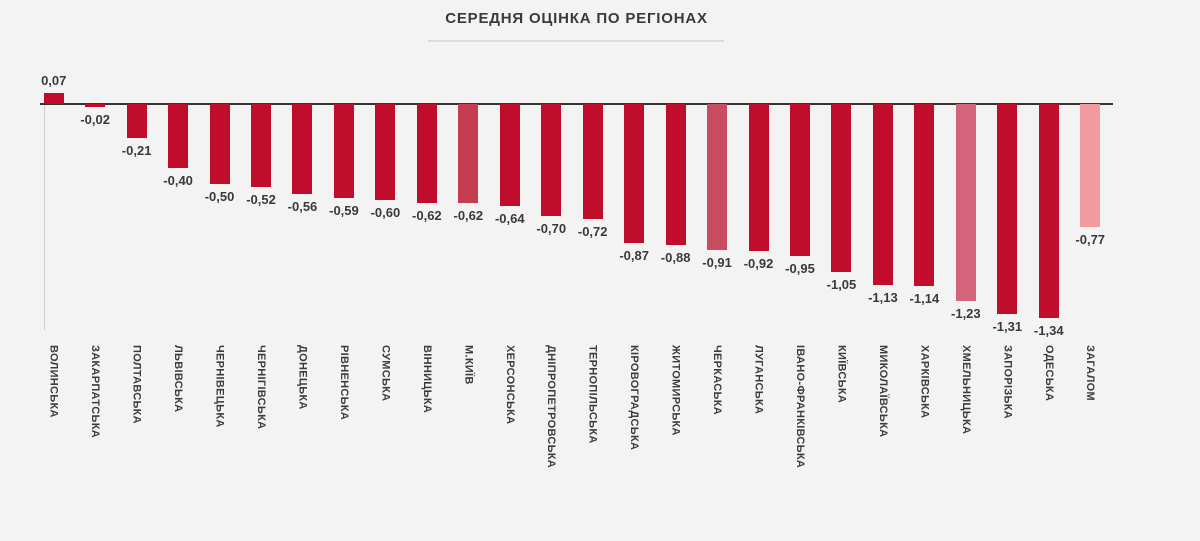 The height and width of the screenshot is (541, 1200). Describe the element at coordinates (675, 390) in the screenshot. I see `category-label: ЖИТОМИРСЬКА` at that location.